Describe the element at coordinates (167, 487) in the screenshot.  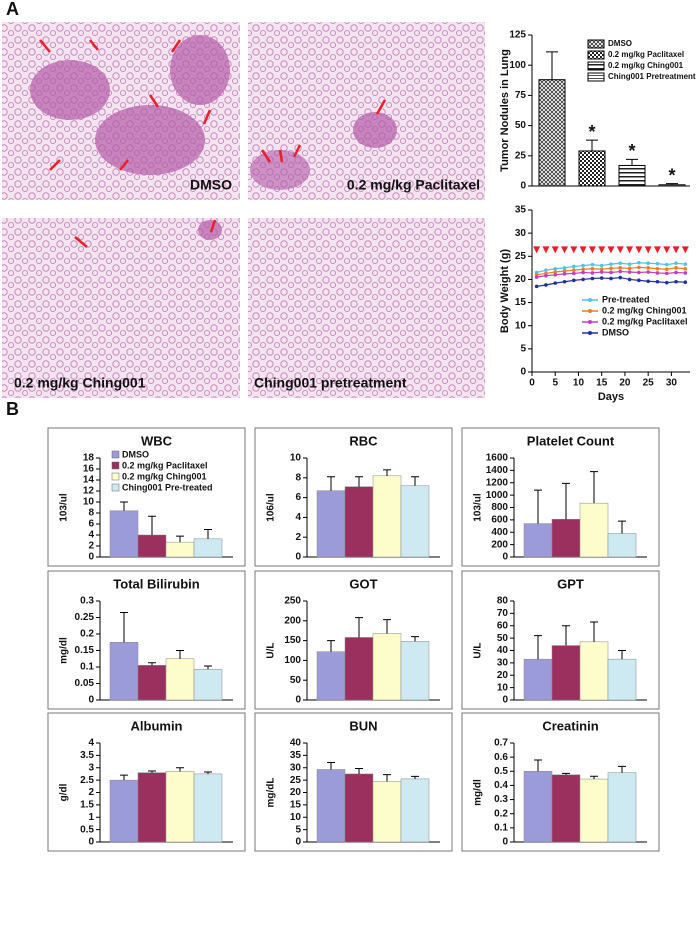
I see `legend-label: Ching001 Pre-treated` at that location.